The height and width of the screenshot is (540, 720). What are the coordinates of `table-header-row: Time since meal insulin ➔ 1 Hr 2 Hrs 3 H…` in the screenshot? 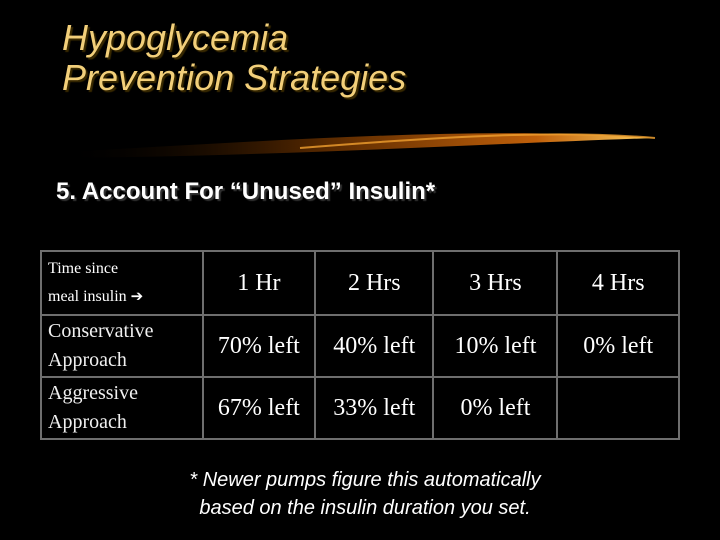 It's located at (360, 283).